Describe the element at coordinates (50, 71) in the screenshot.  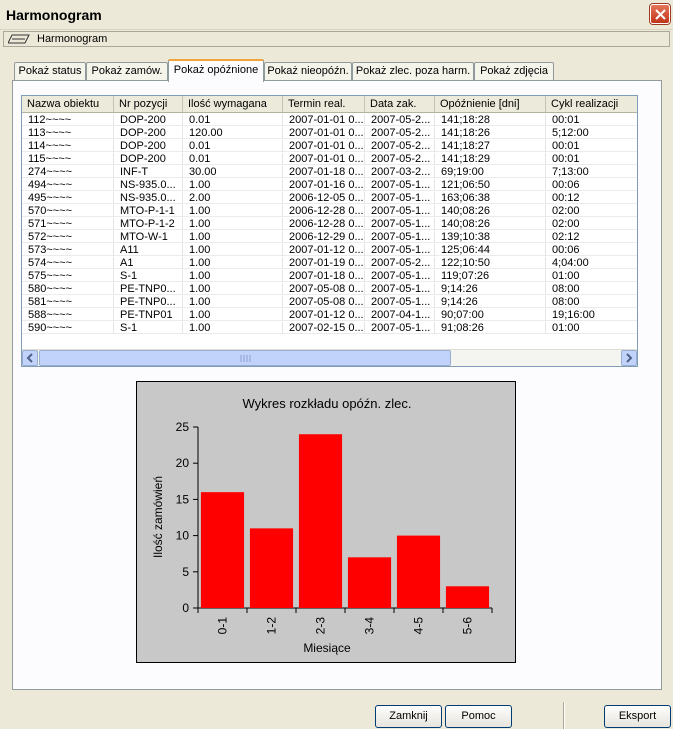
I see `tab-show-status: Pokaż status` at that location.